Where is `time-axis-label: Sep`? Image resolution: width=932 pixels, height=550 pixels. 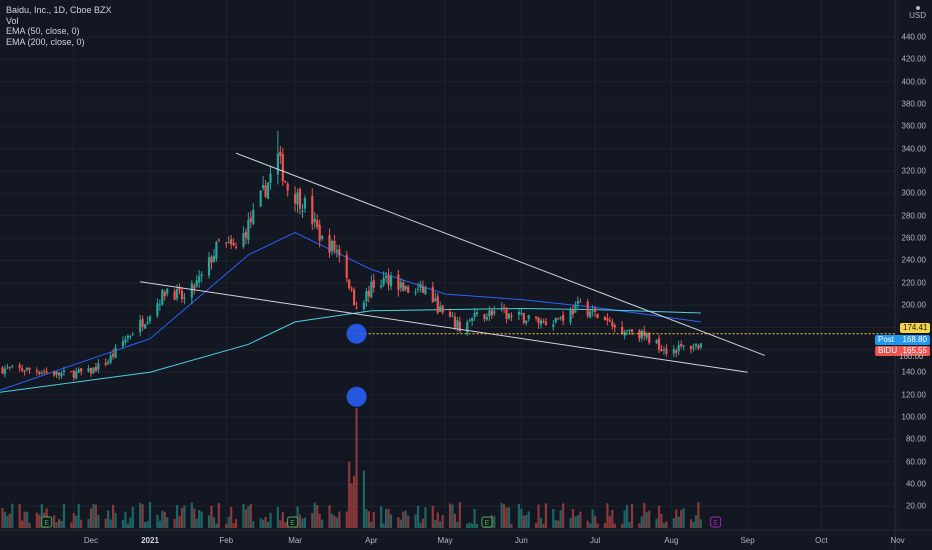 time-axis-label: Sep is located at coordinates (747, 540).